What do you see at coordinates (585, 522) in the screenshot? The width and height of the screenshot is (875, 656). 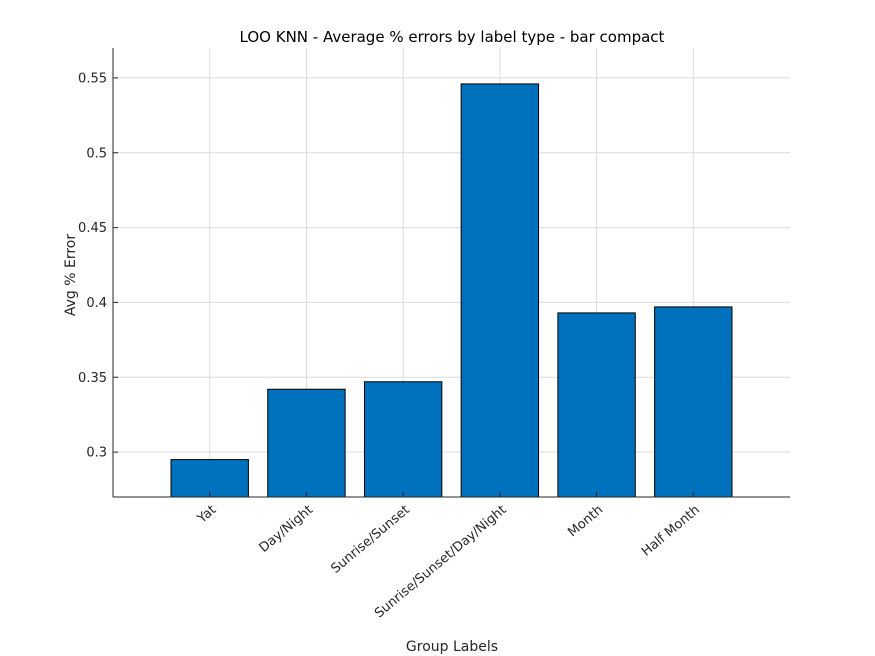 I see `x-tick-label: Month` at bounding box center [585, 522].